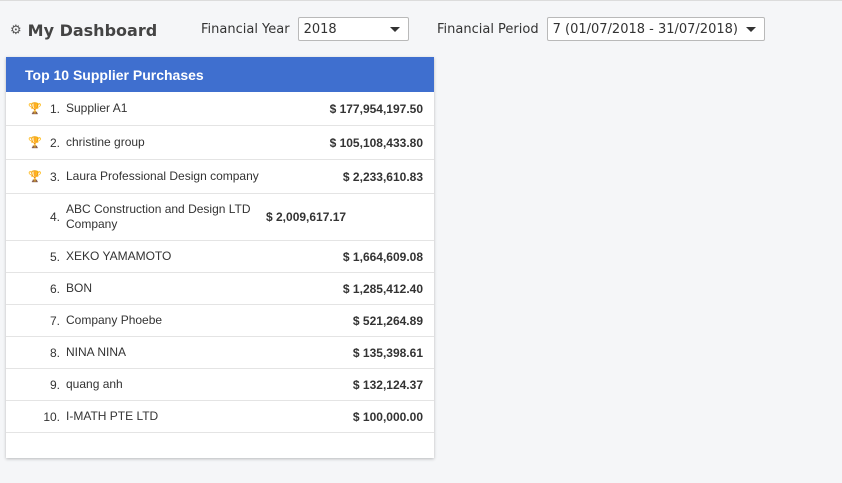  Describe the element at coordinates (94, 384) in the screenshot. I see `supplier-name: quang anh` at that location.